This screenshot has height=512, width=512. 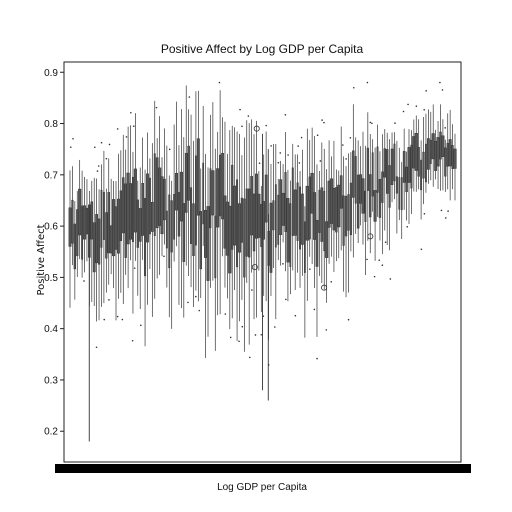 What do you see at coordinates (254, 267) in the screenshot?
I see `outlier-marker` at bounding box center [254, 267].